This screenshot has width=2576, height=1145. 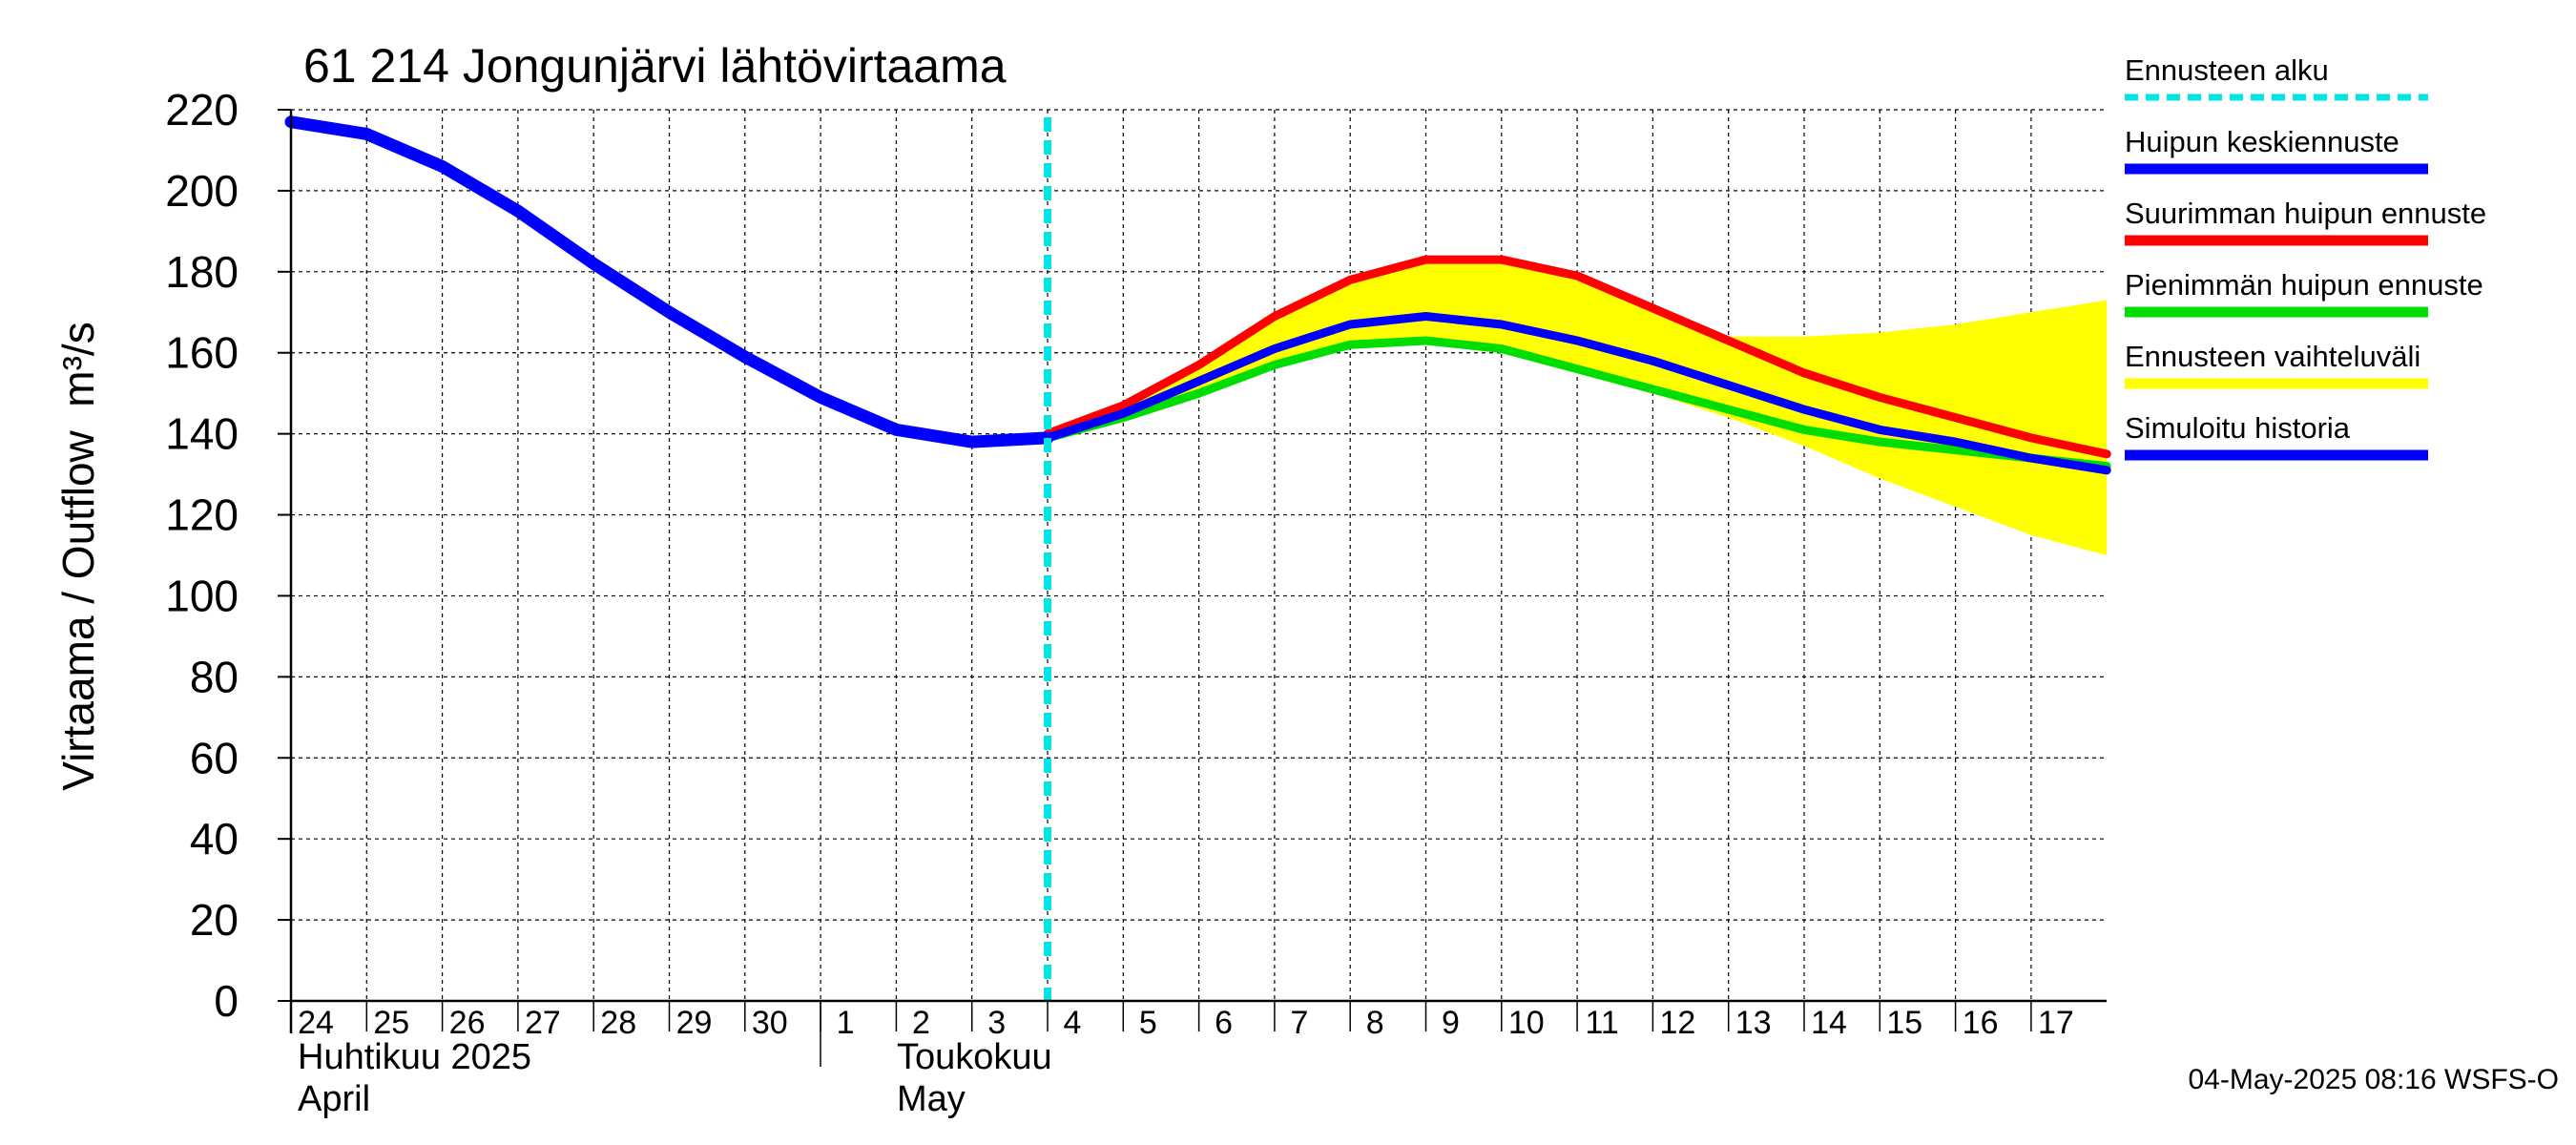 What do you see at coordinates (2305, 213) in the screenshot?
I see `legend-label-2: Suurimman huipun ennuste` at bounding box center [2305, 213].